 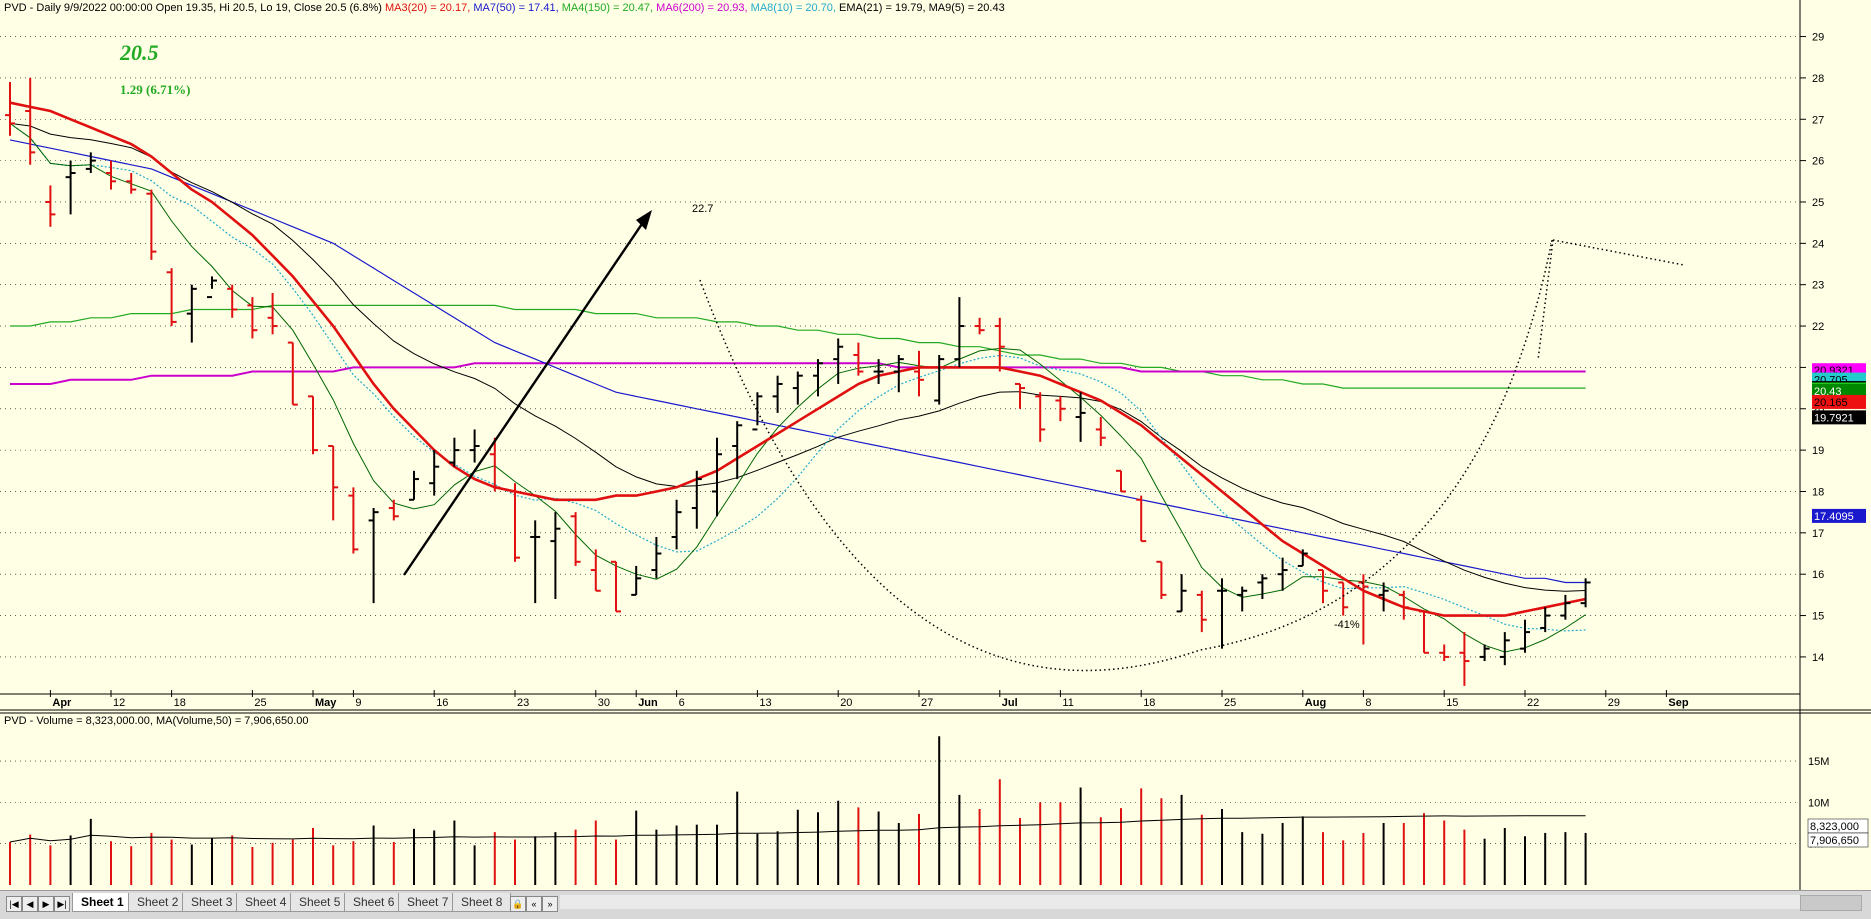 What do you see at coordinates (1180, 902) in the screenshot?
I see `horizontal-scrollbar` at bounding box center [1180, 902].